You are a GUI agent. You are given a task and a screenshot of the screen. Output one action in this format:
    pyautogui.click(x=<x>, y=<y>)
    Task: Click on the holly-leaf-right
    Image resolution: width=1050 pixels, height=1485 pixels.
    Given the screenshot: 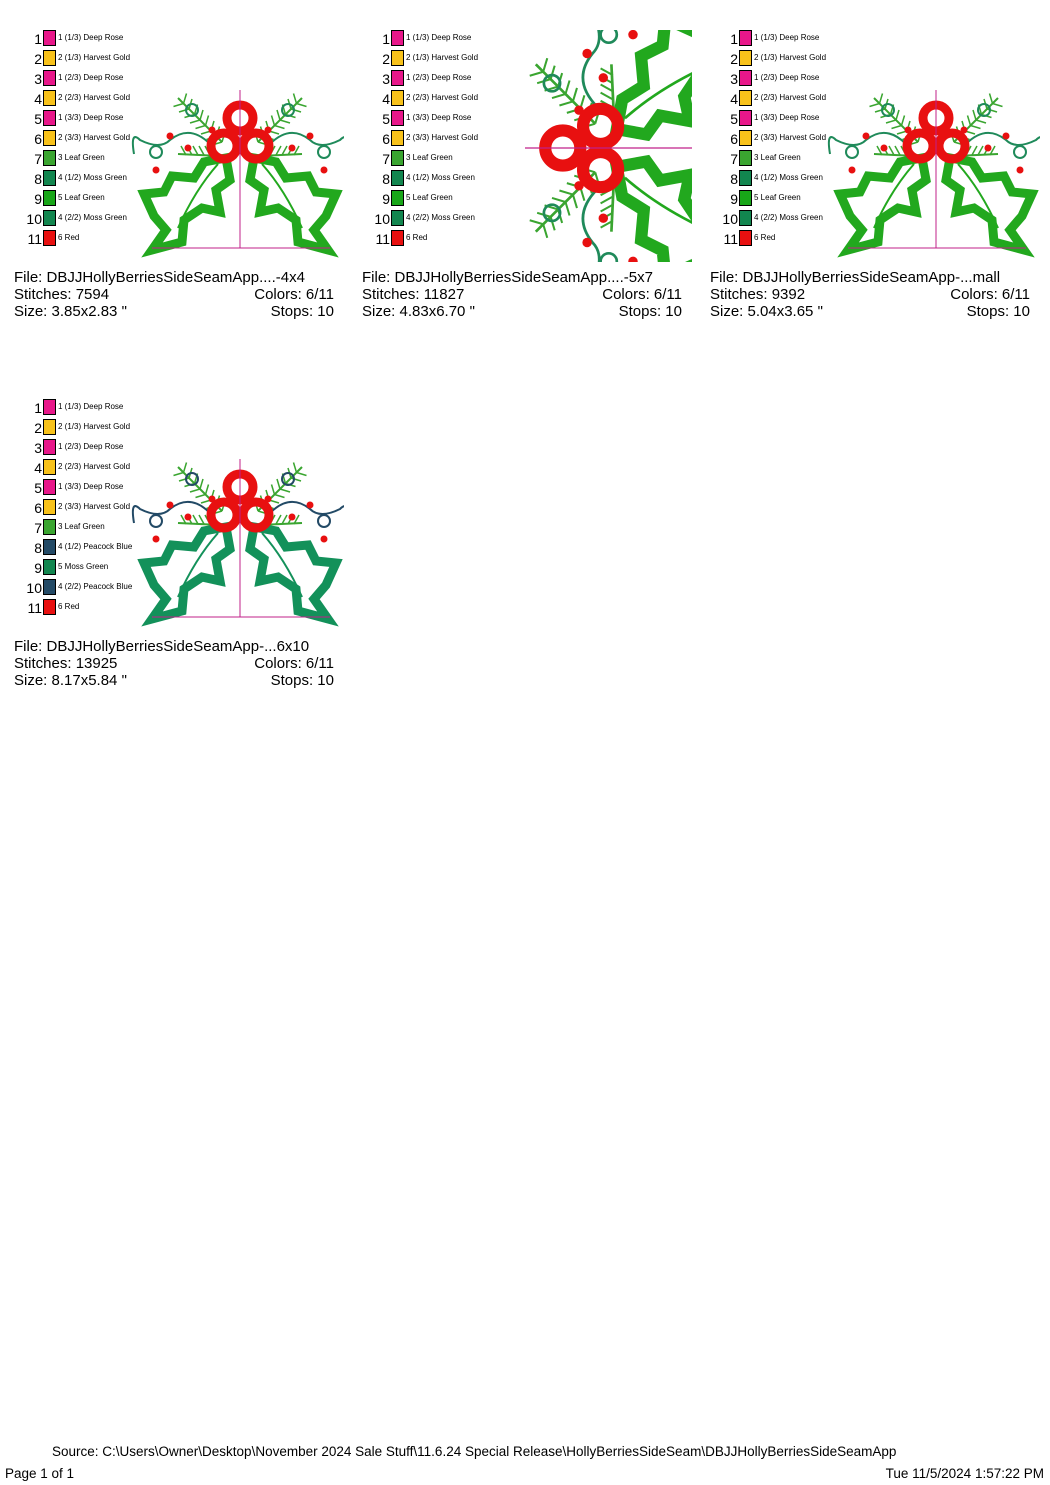 What is the action you would take?
    pyautogui.click(x=650, y=86)
    